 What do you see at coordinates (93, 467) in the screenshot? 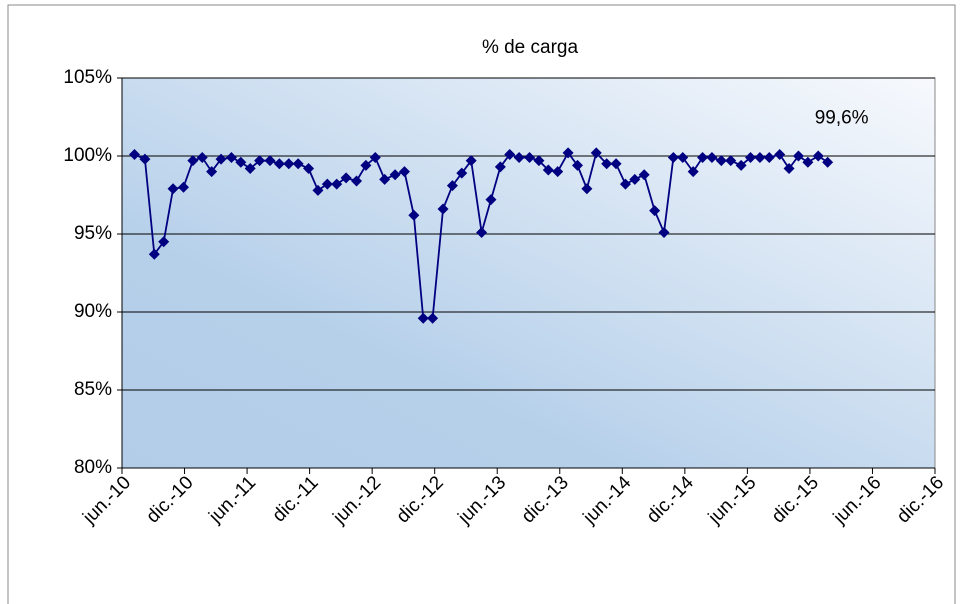
I see `y-tick-label: 80%` at bounding box center [93, 467].